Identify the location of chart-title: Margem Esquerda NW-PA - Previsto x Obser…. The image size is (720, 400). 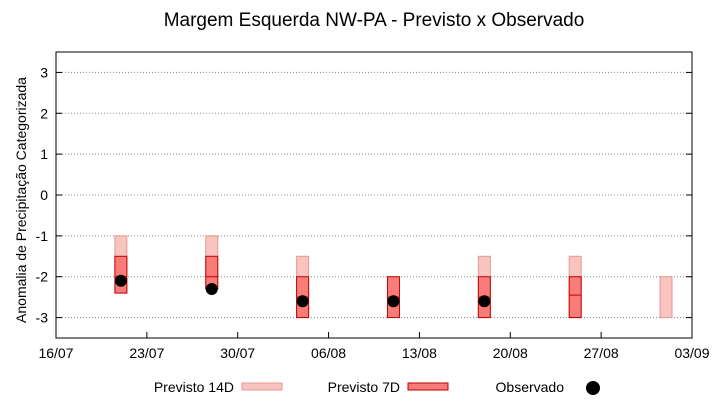
(374, 20).